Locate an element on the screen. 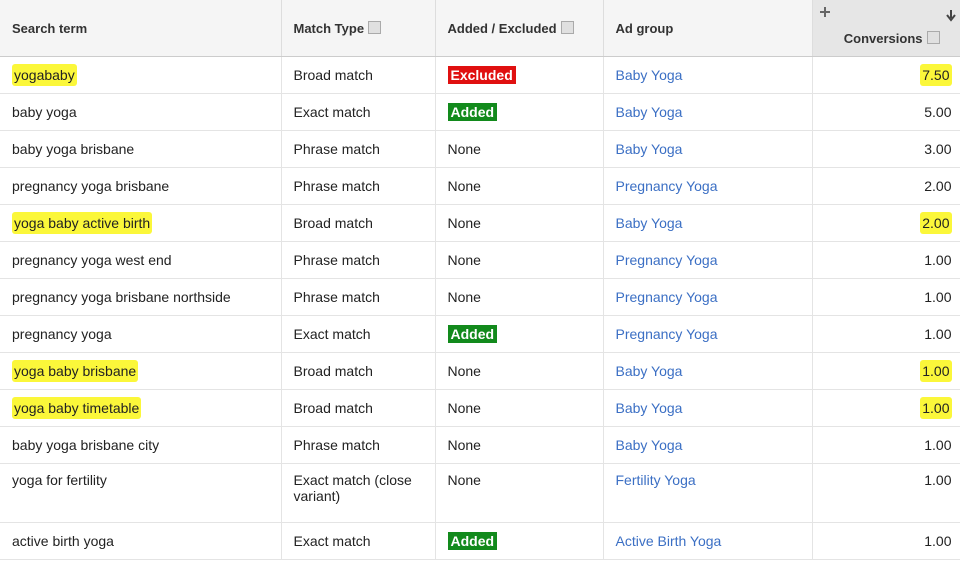 This screenshot has width=960, height=571. highlighted-text: 2.00 is located at coordinates (936, 223).